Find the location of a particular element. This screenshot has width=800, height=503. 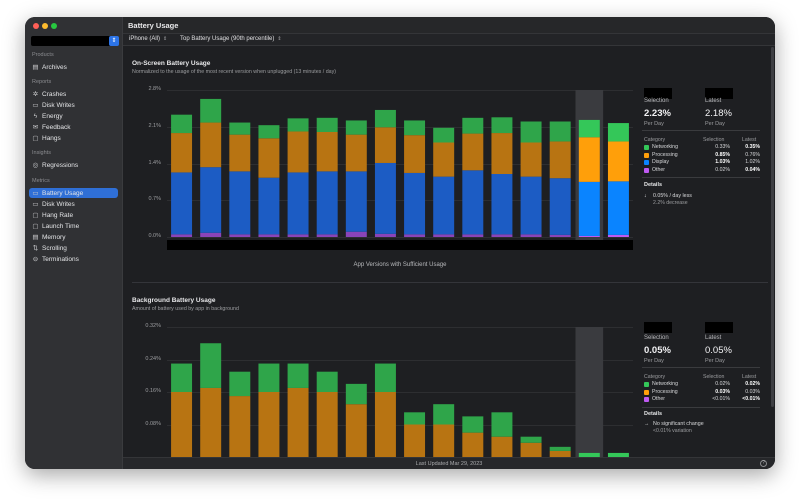

sidebar-item-archives: ▤ Archives is located at coordinates (73, 67).